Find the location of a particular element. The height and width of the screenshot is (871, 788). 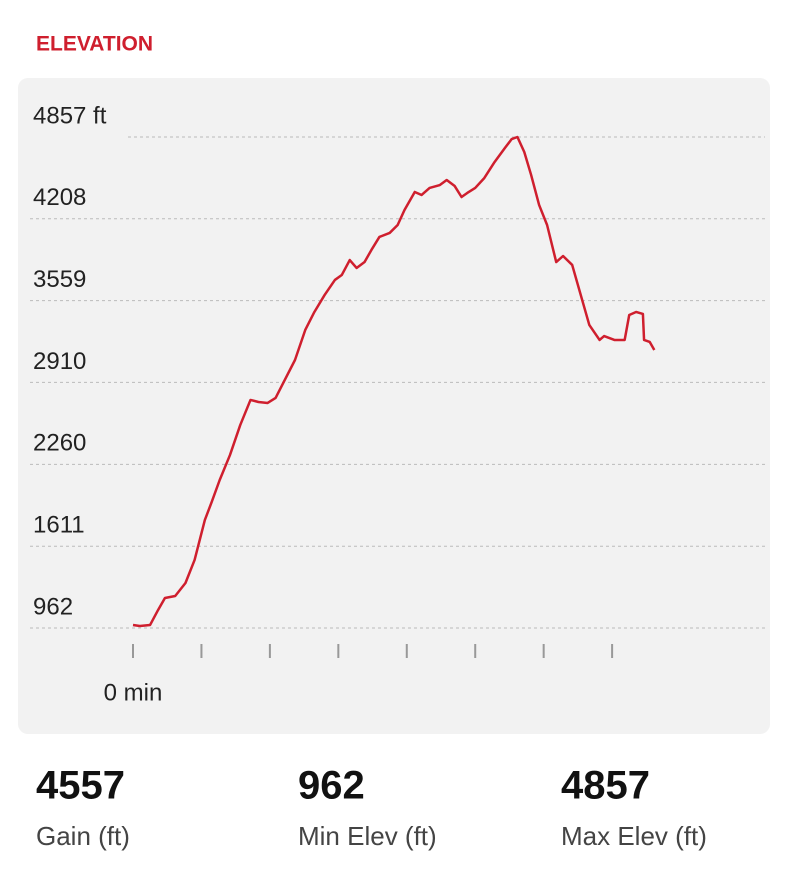

y-tick-label: 962 is located at coordinates (53, 606).